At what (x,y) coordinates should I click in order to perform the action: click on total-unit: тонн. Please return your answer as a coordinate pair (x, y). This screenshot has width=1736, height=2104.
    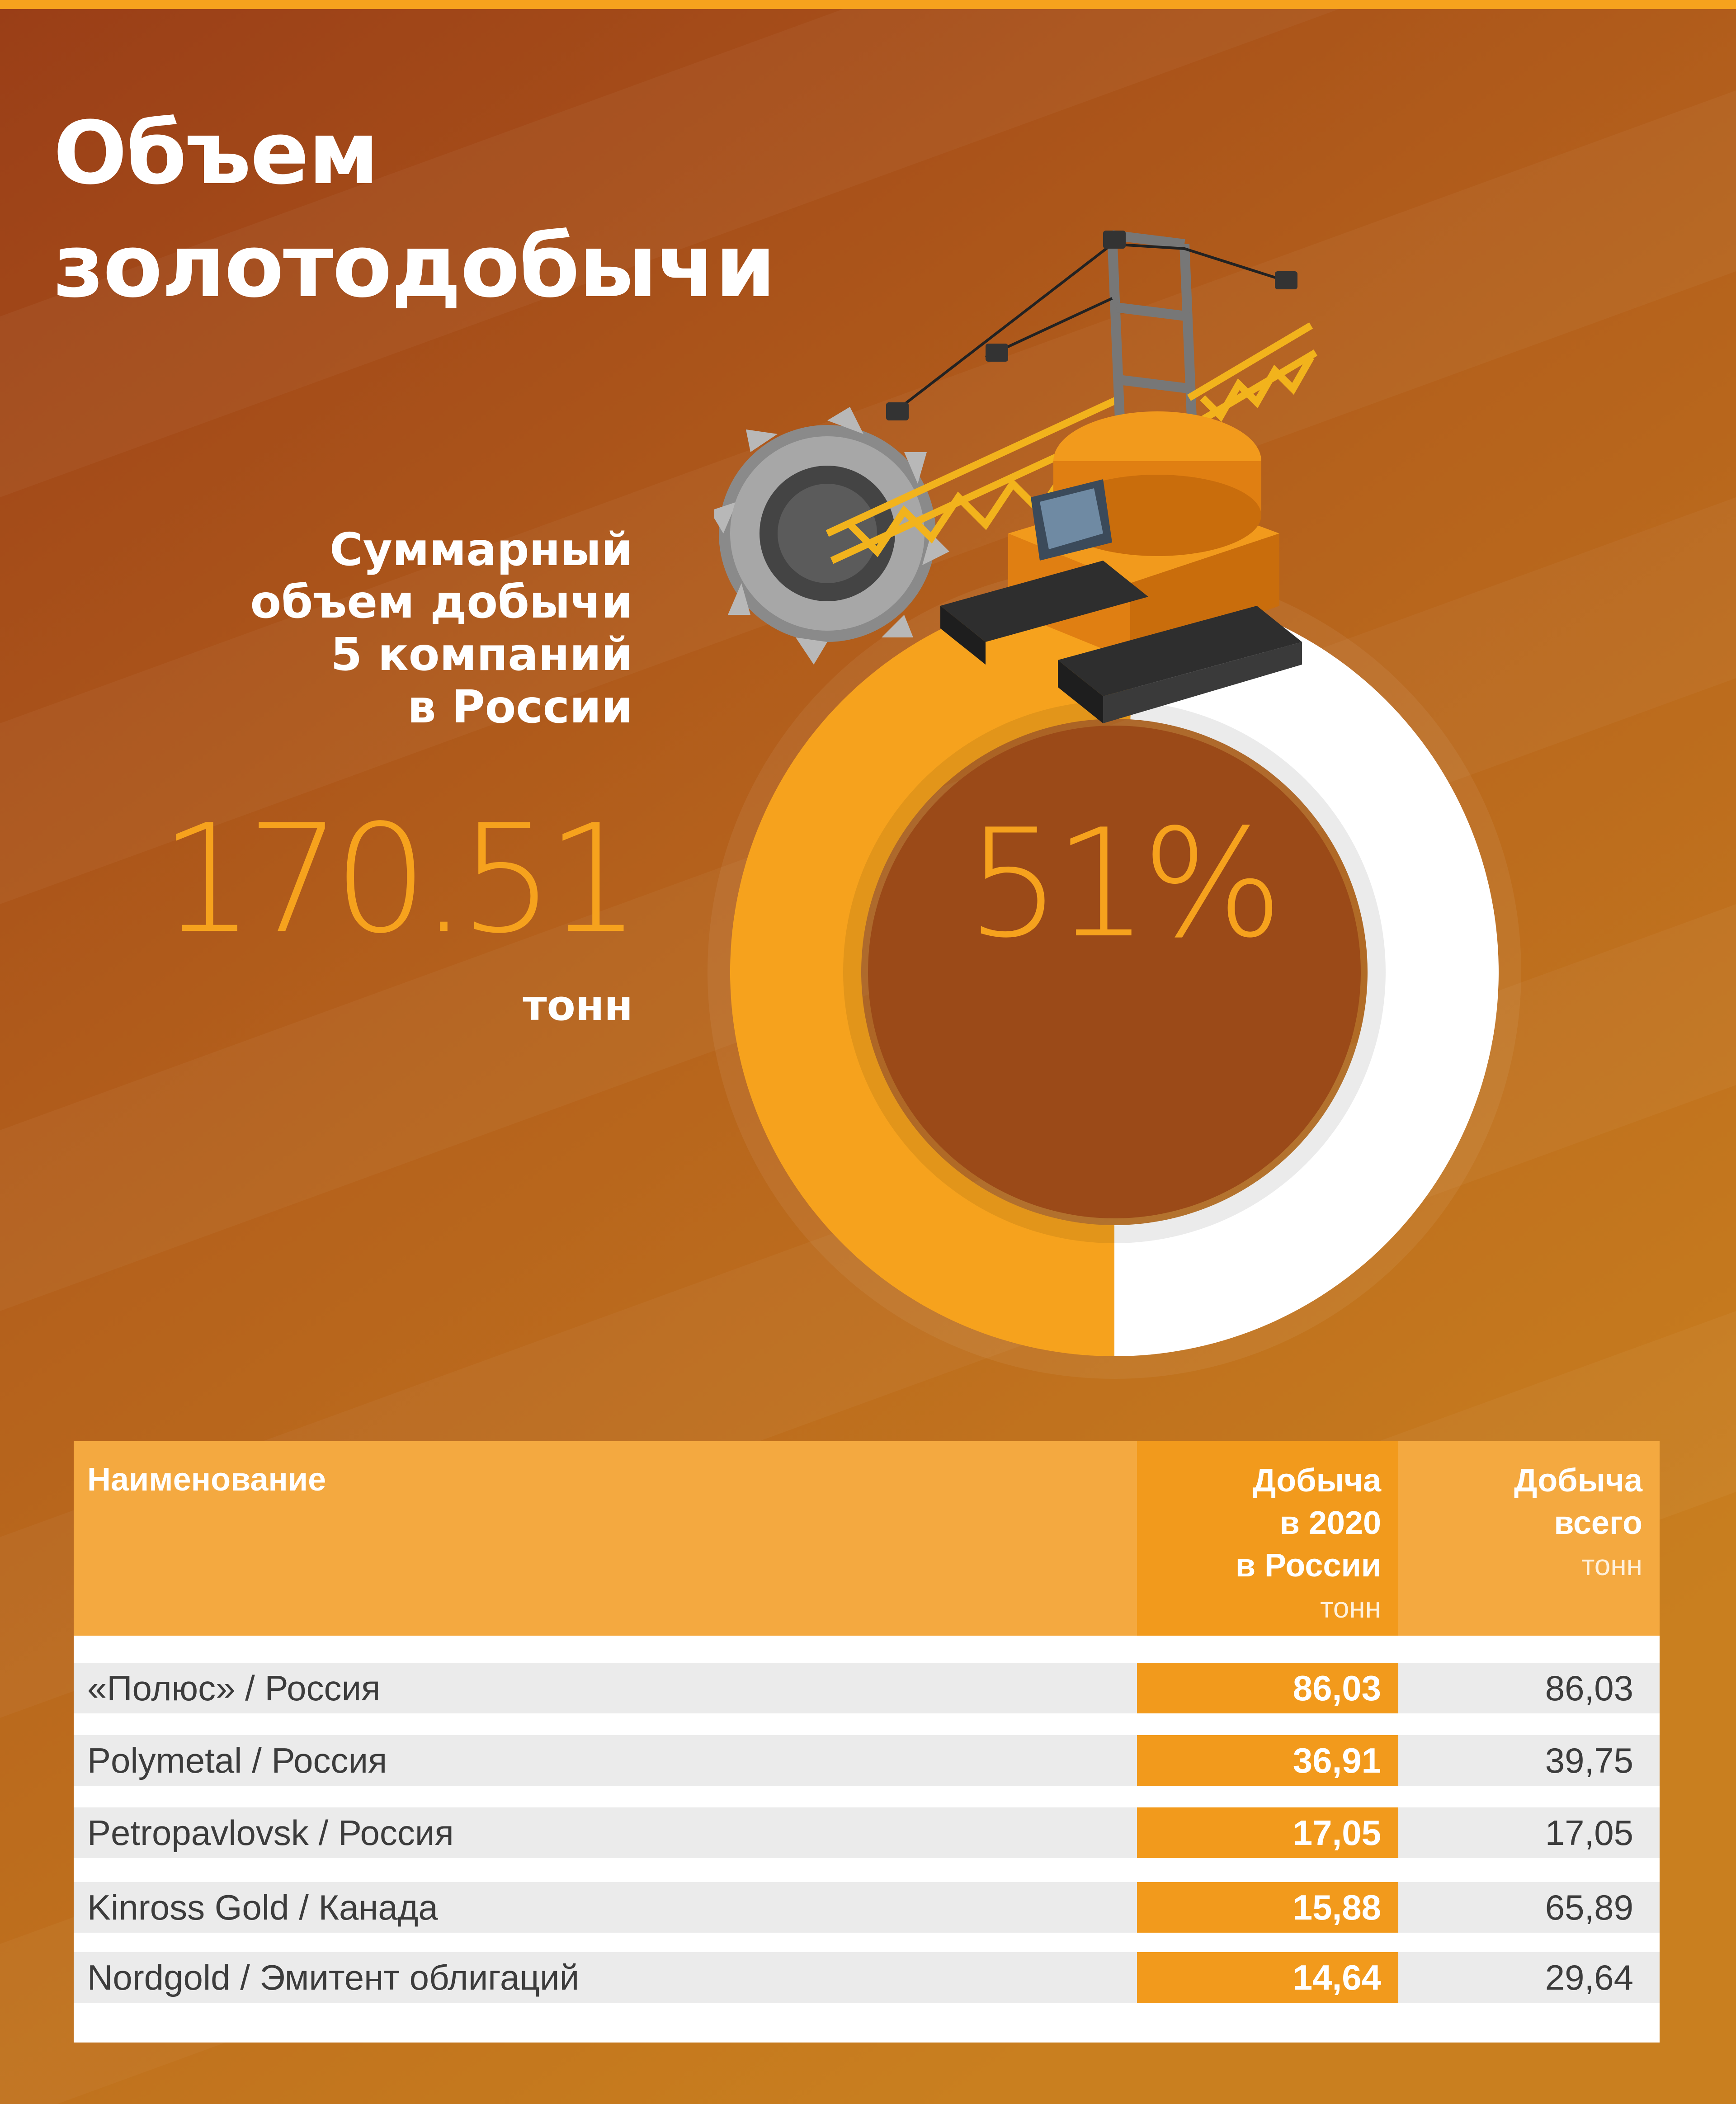
    Looking at the image, I should click on (578, 1005).